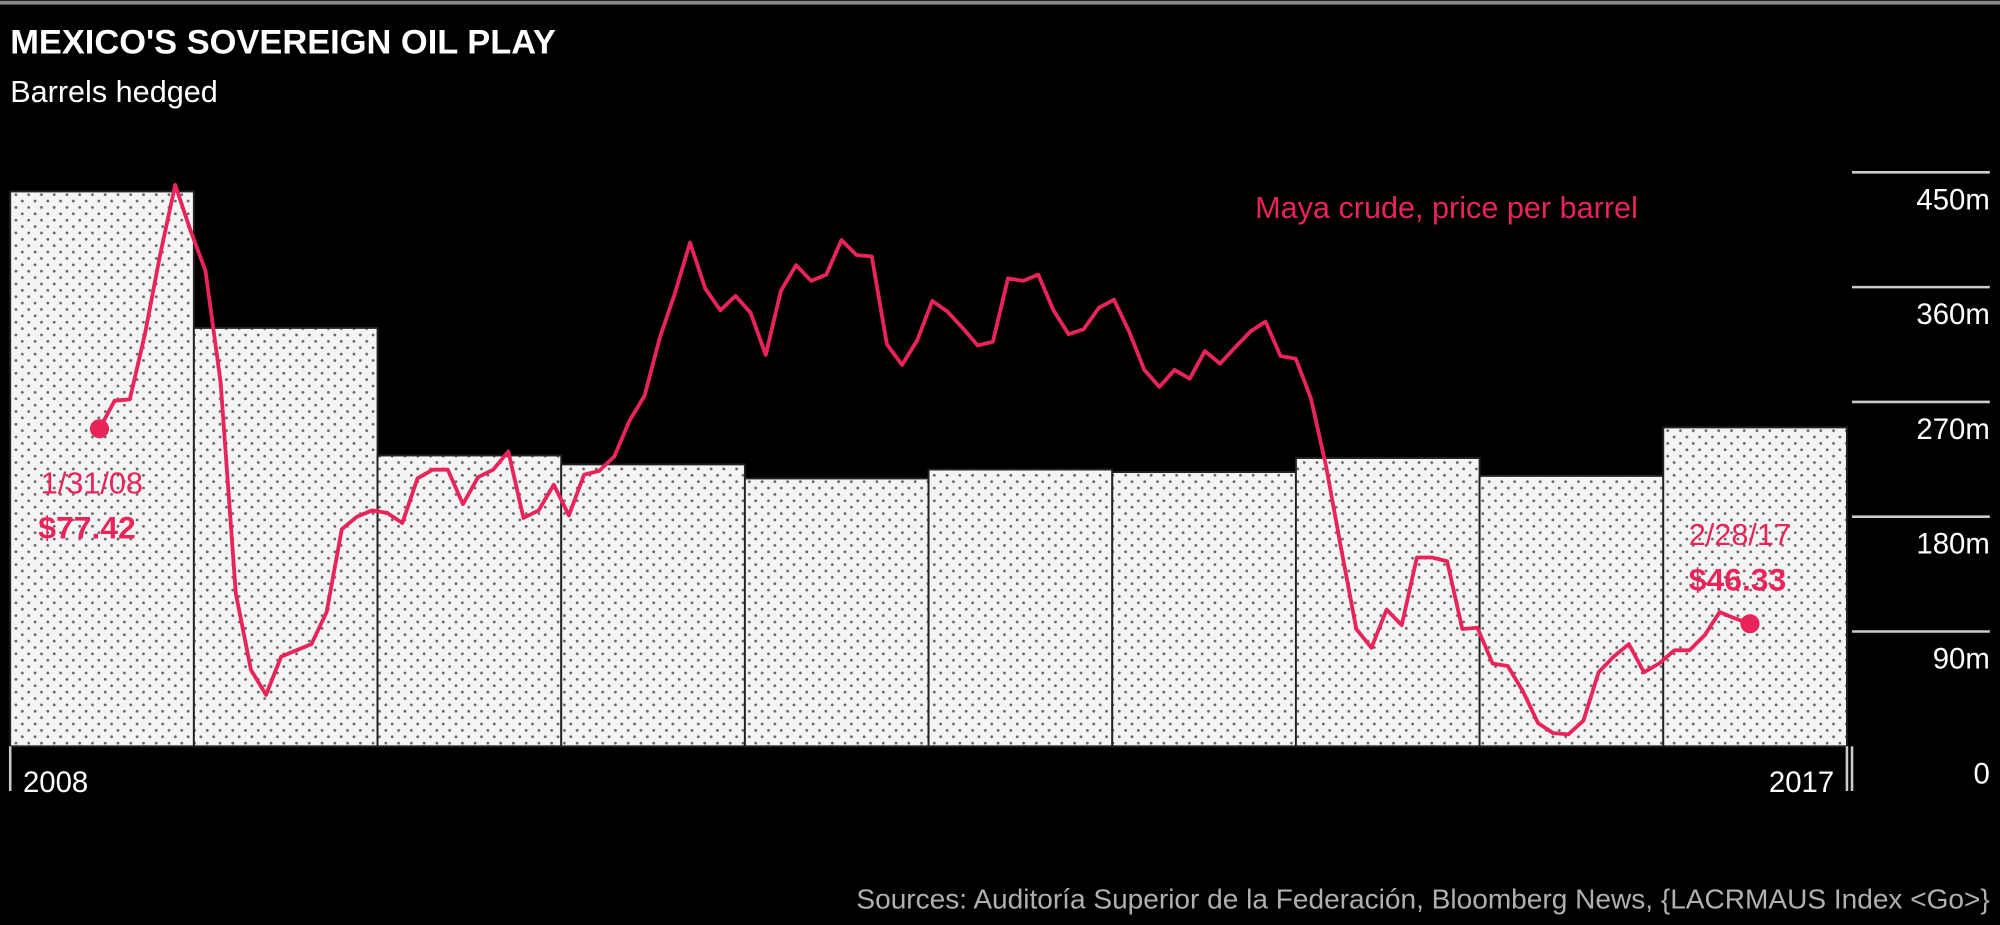 The width and height of the screenshot is (2000, 925). What do you see at coordinates (55, 782) in the screenshot?
I see `x-tick-label: 2008` at bounding box center [55, 782].